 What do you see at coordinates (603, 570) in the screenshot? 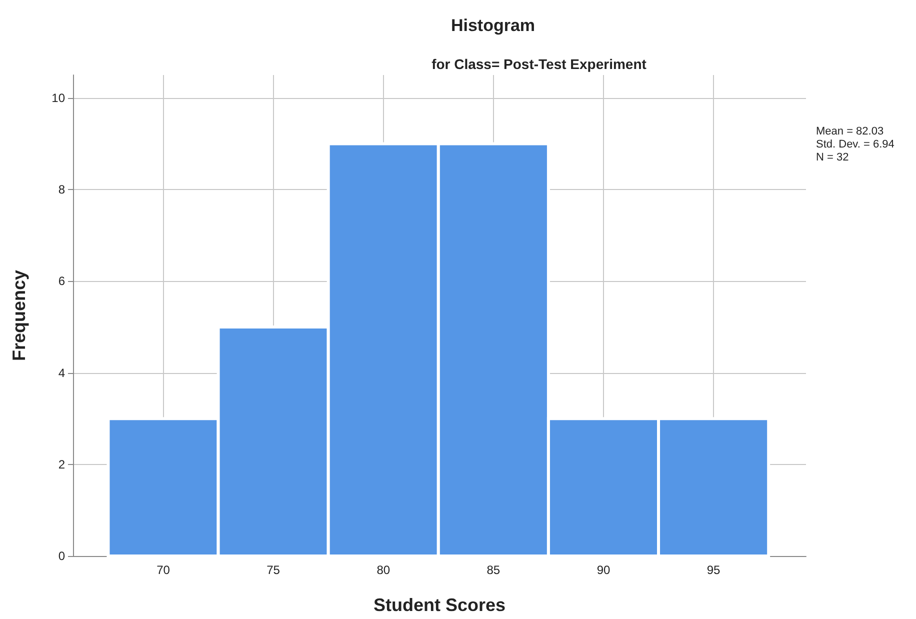
I see `x-tick-label: 90` at bounding box center [603, 570].